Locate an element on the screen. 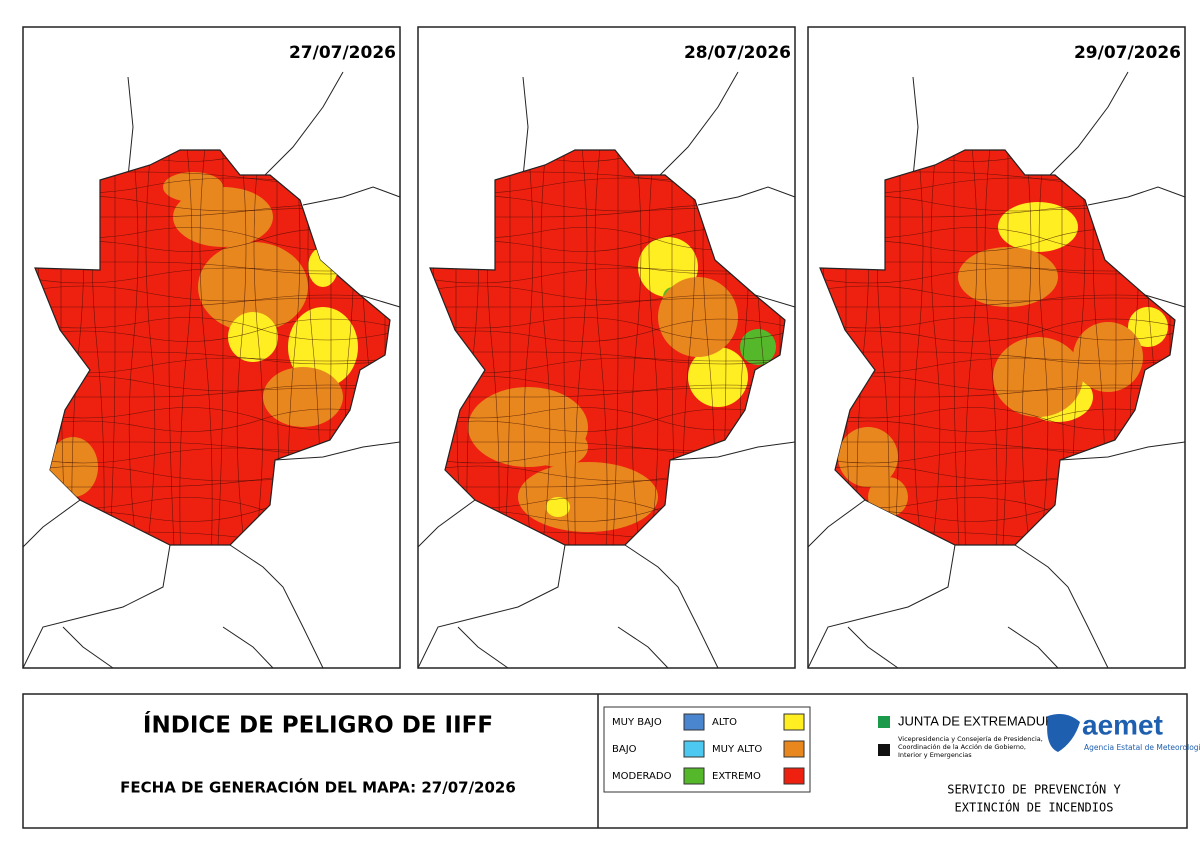  map-date: 28/07/2026 is located at coordinates (737, 53).